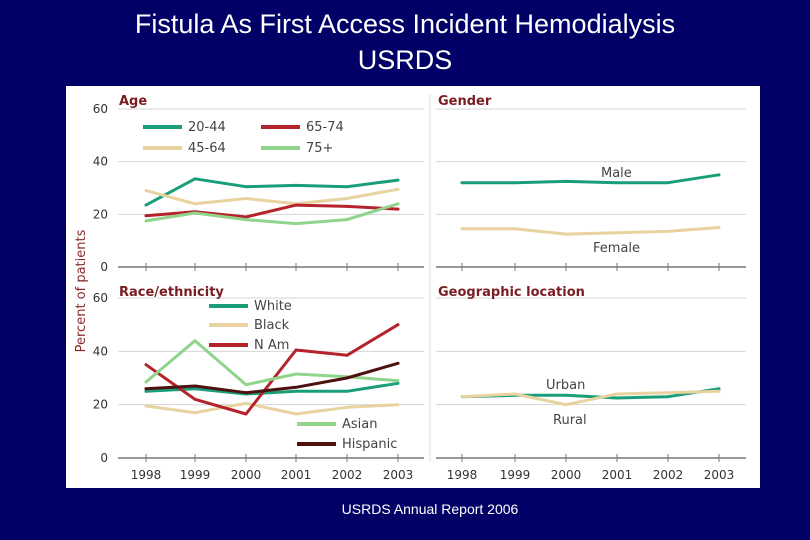 Image resolution: width=810 pixels, height=540 pixels. I want to click on legend-label: N Am, so click(271, 345).